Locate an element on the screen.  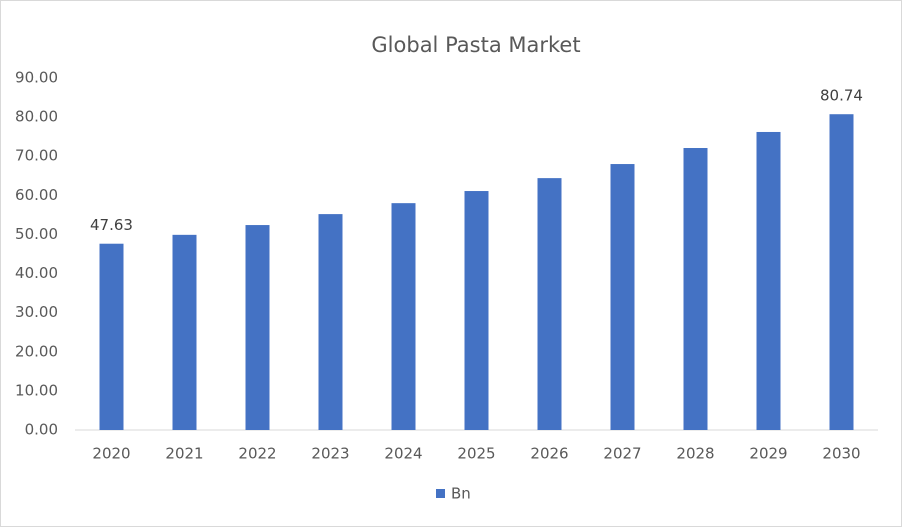
legend-label: Bn is located at coordinates (461, 494).